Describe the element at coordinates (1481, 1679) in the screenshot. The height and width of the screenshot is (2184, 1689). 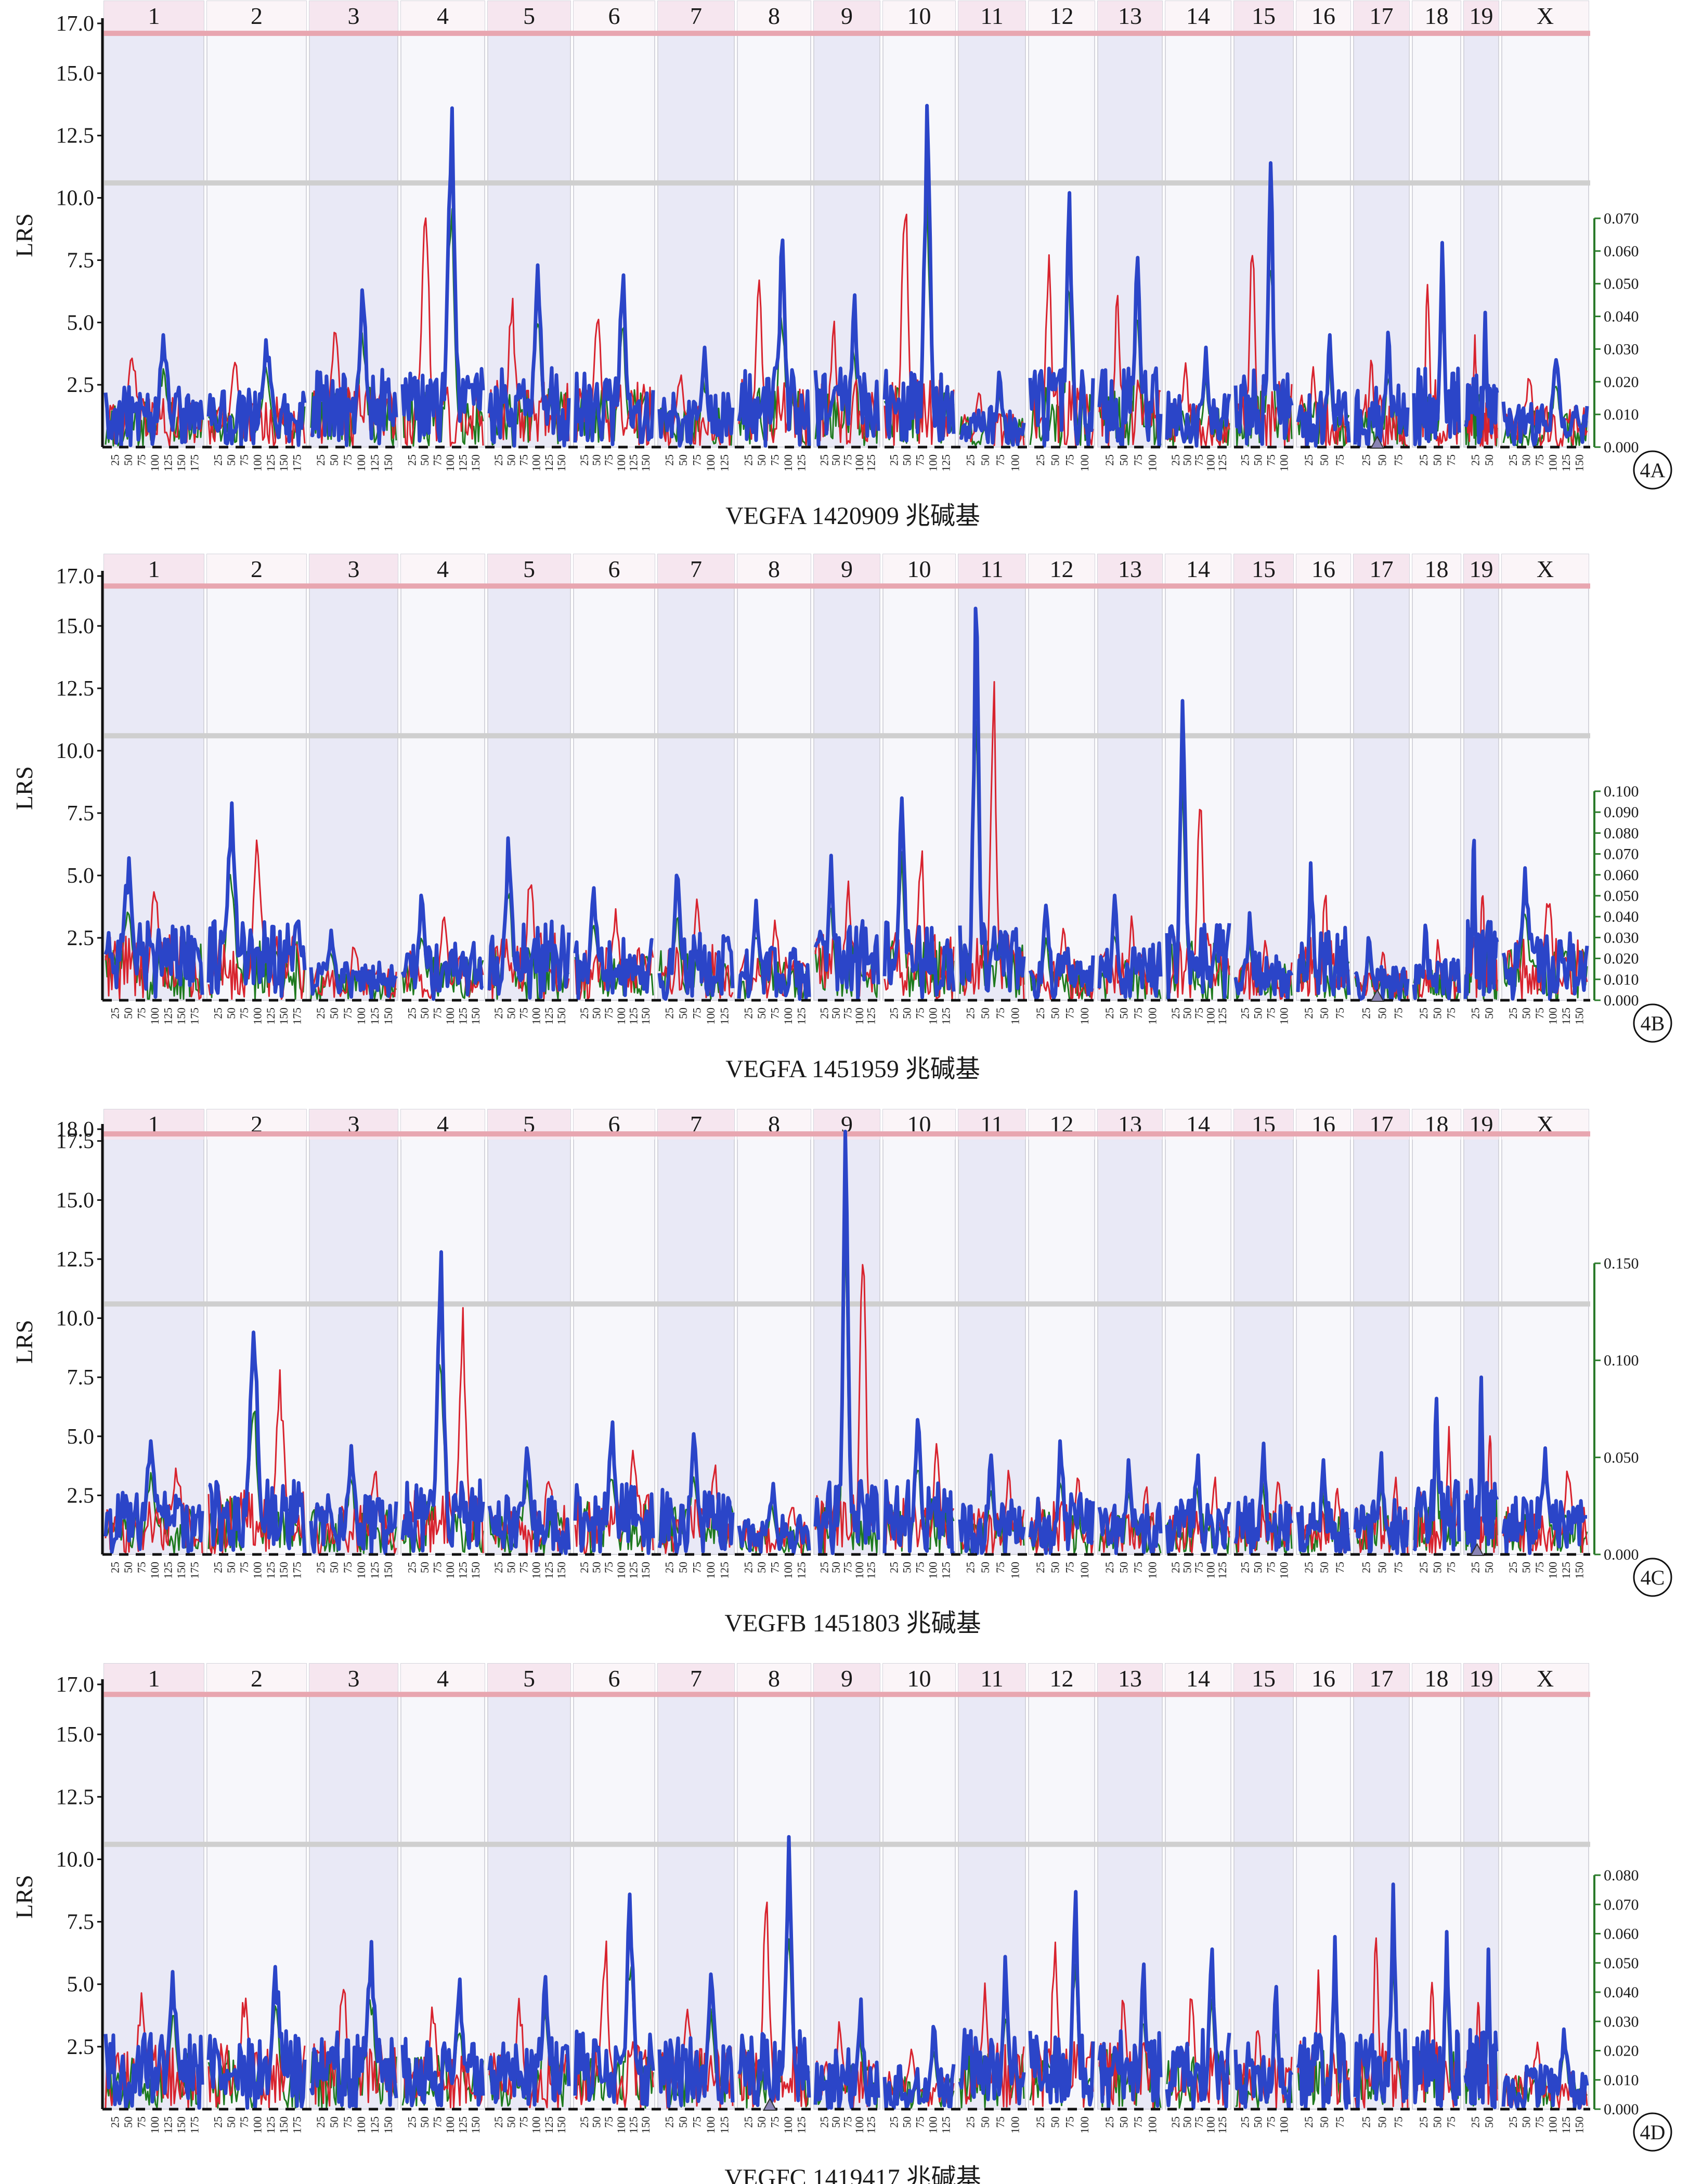
I see `chromosome-label: 19` at that location.